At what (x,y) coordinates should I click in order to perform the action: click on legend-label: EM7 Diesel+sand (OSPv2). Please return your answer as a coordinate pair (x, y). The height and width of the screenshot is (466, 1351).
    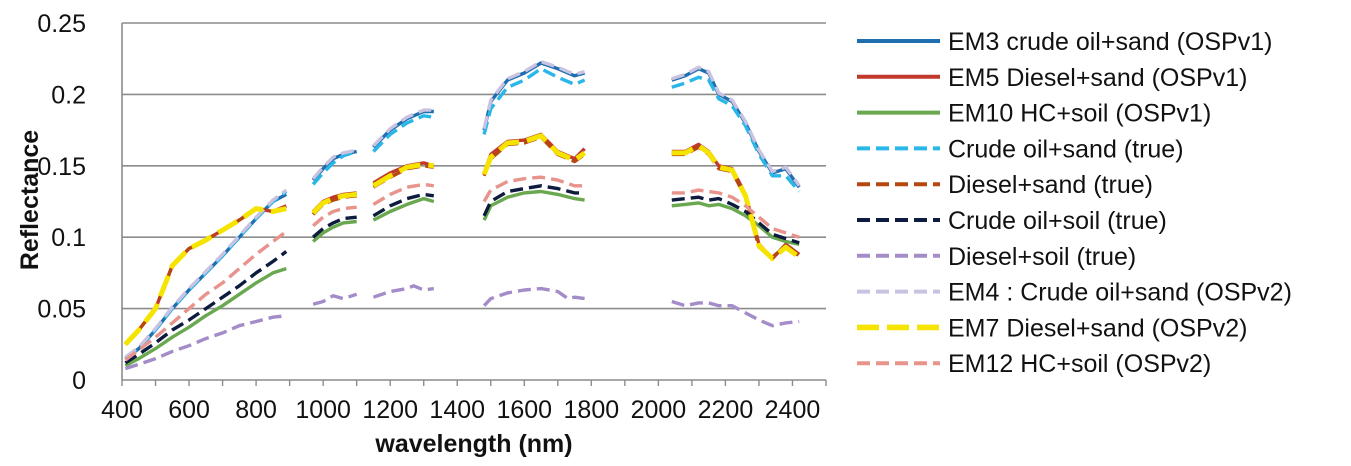
    Looking at the image, I should click on (1097, 328).